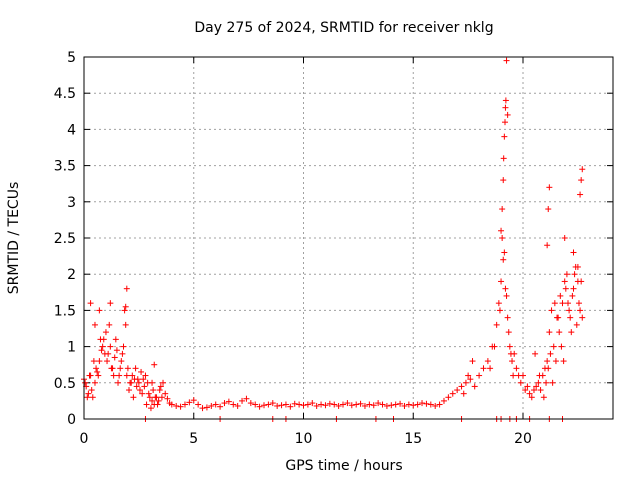  What do you see at coordinates (71, 348) in the screenshot?
I see `y-tick-label: 1` at bounding box center [71, 348].